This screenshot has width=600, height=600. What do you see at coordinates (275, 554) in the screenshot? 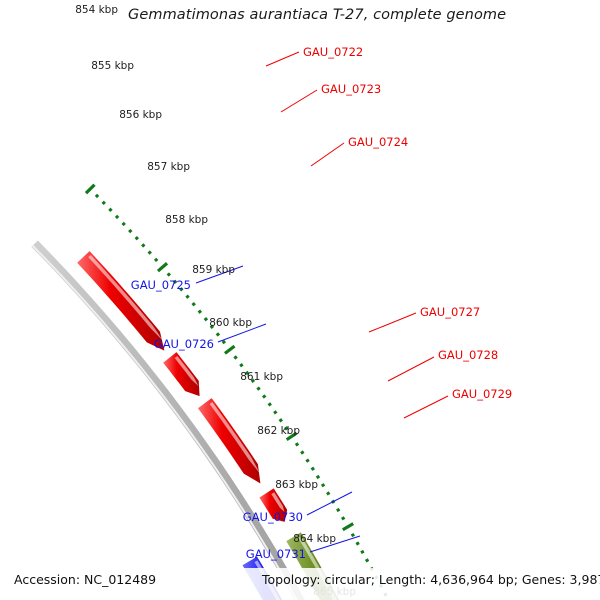
I see `gene-label-gau_0731: GAU_0731` at bounding box center [275, 554].